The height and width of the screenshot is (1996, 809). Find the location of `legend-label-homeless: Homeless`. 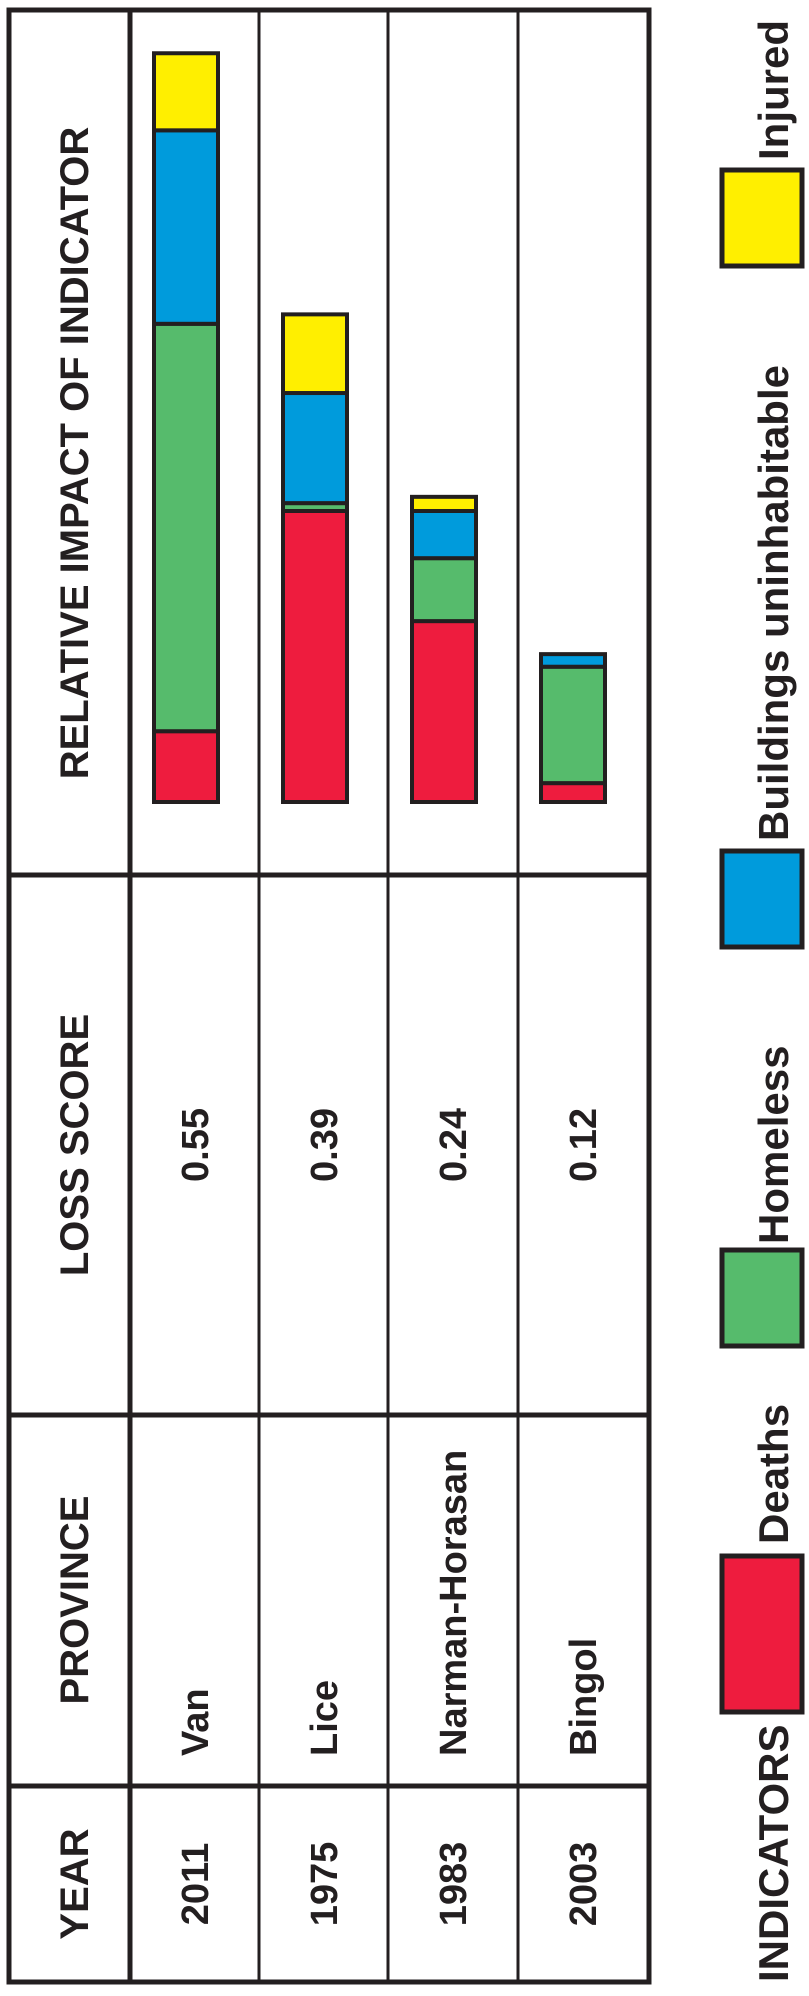

legend-label-homeless: Homeless is located at coordinates (773, 1145).